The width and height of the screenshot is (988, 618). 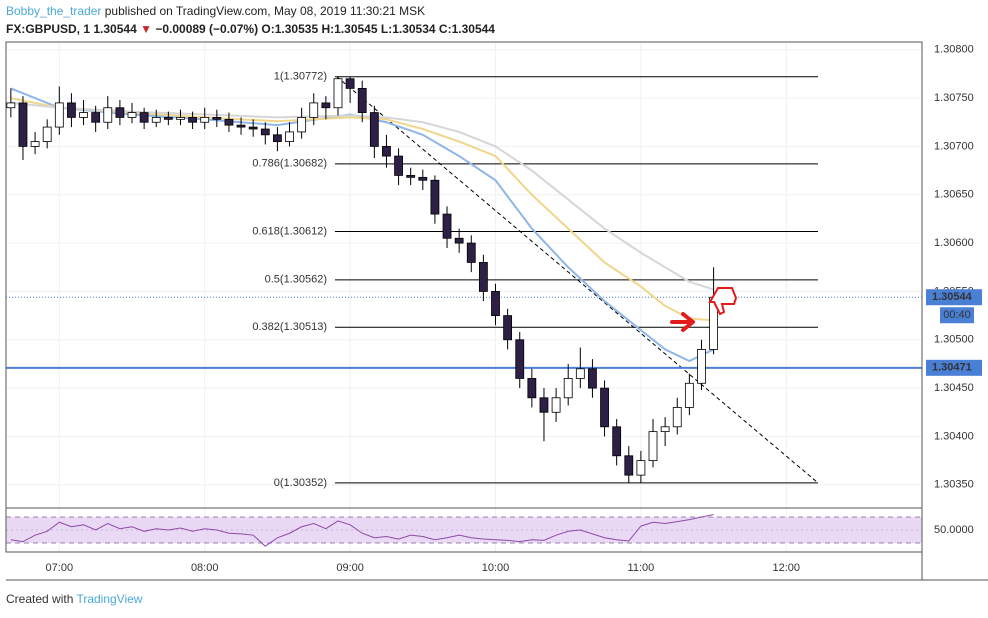 I want to click on arrow, so click(x=682, y=322).